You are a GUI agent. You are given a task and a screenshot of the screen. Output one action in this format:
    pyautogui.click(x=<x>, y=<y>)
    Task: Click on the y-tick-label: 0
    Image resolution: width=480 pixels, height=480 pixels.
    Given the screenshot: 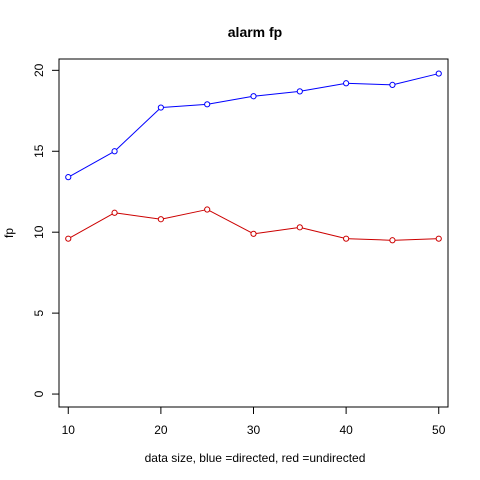 What is the action you would take?
    pyautogui.click(x=39, y=393)
    